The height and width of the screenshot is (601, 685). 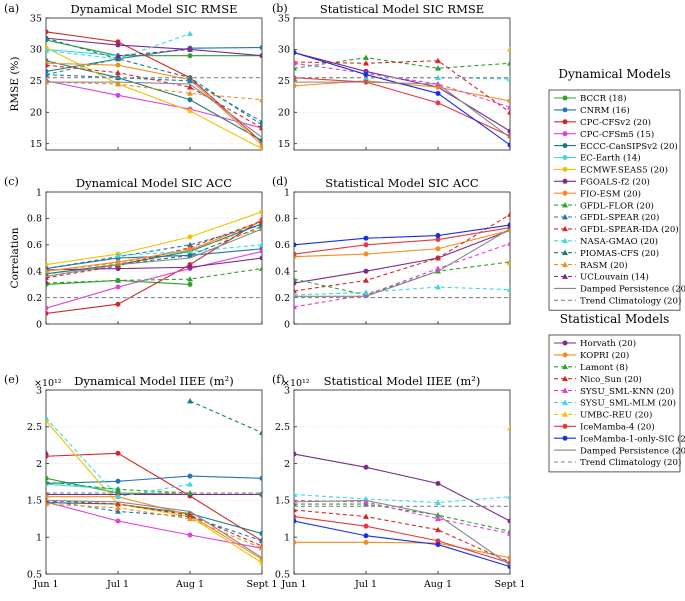 I want to click on y-scale-label: ×10¹², so click(x=296, y=383).